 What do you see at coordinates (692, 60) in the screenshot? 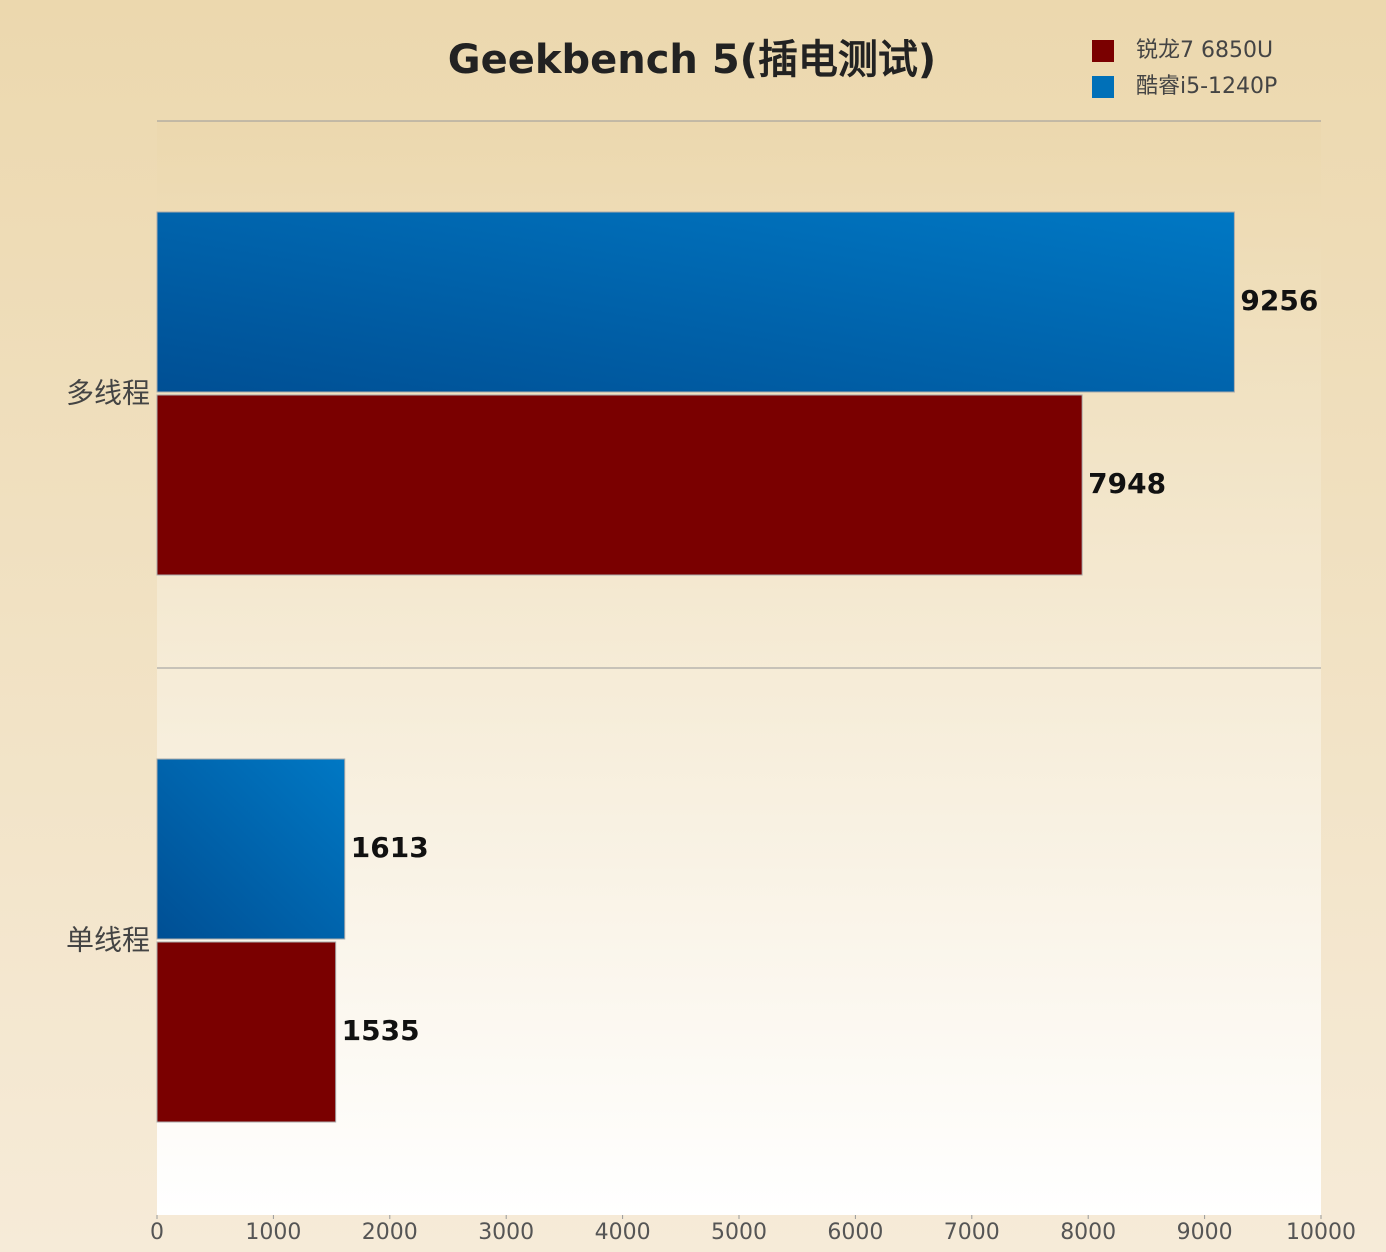
I see `chart-title: Geekbench 5(插电测试)` at bounding box center [692, 60].